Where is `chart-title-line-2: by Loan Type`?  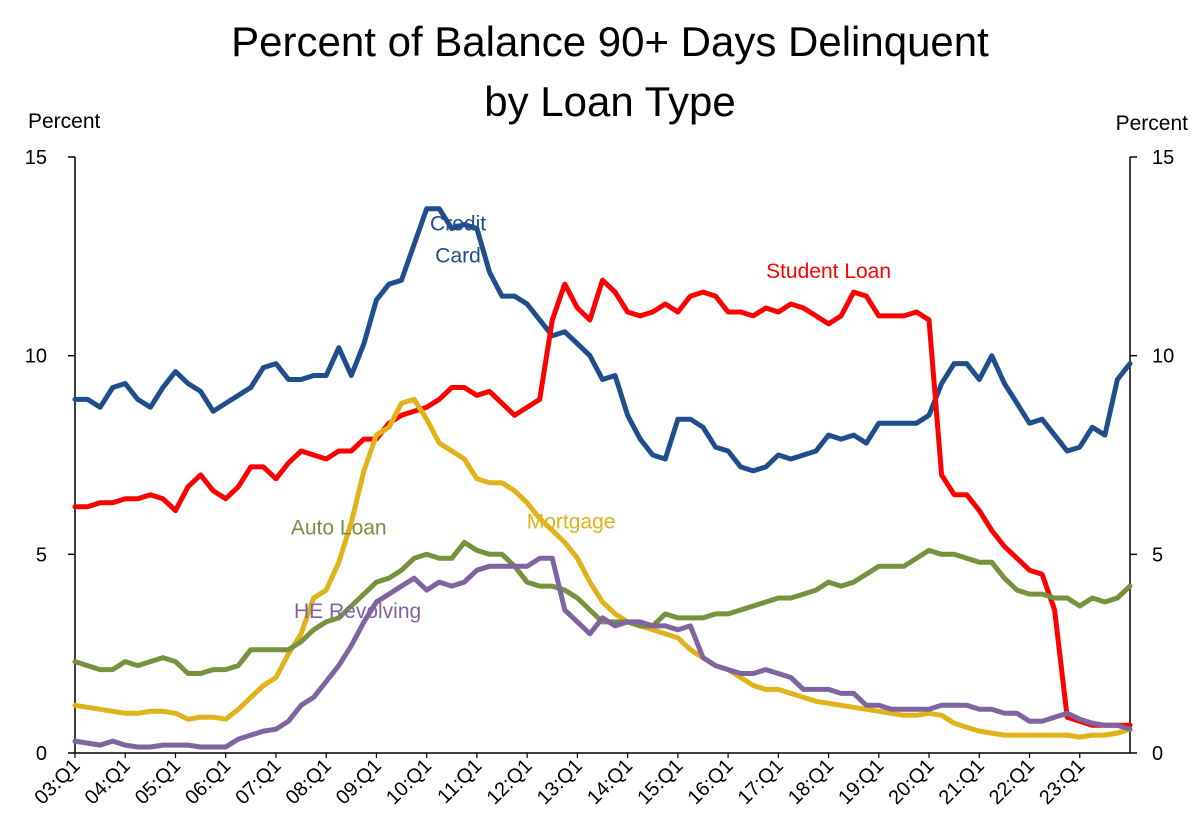
chart-title-line-2: by Loan Type is located at coordinates (609, 101).